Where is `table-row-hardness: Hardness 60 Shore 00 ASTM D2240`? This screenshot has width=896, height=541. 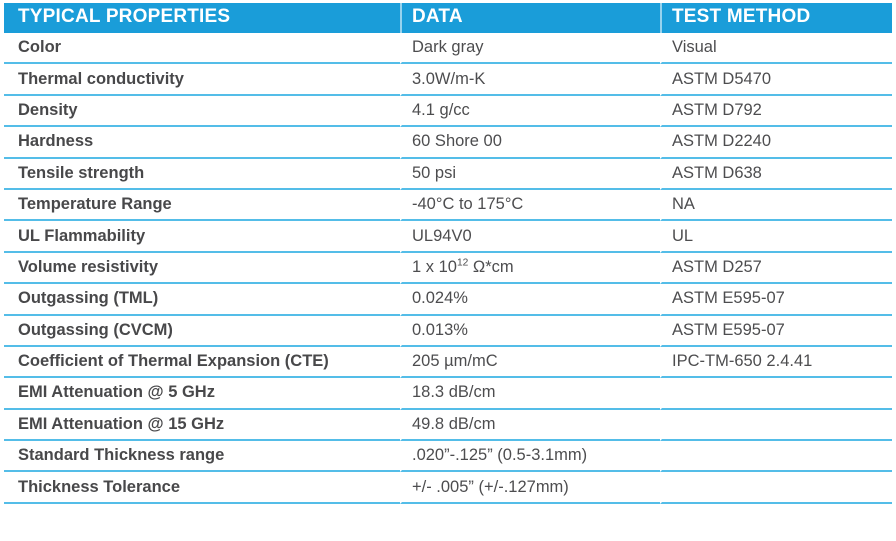
table-row-hardness: Hardness 60 Shore 00 ASTM D2240 is located at coordinates (448, 143).